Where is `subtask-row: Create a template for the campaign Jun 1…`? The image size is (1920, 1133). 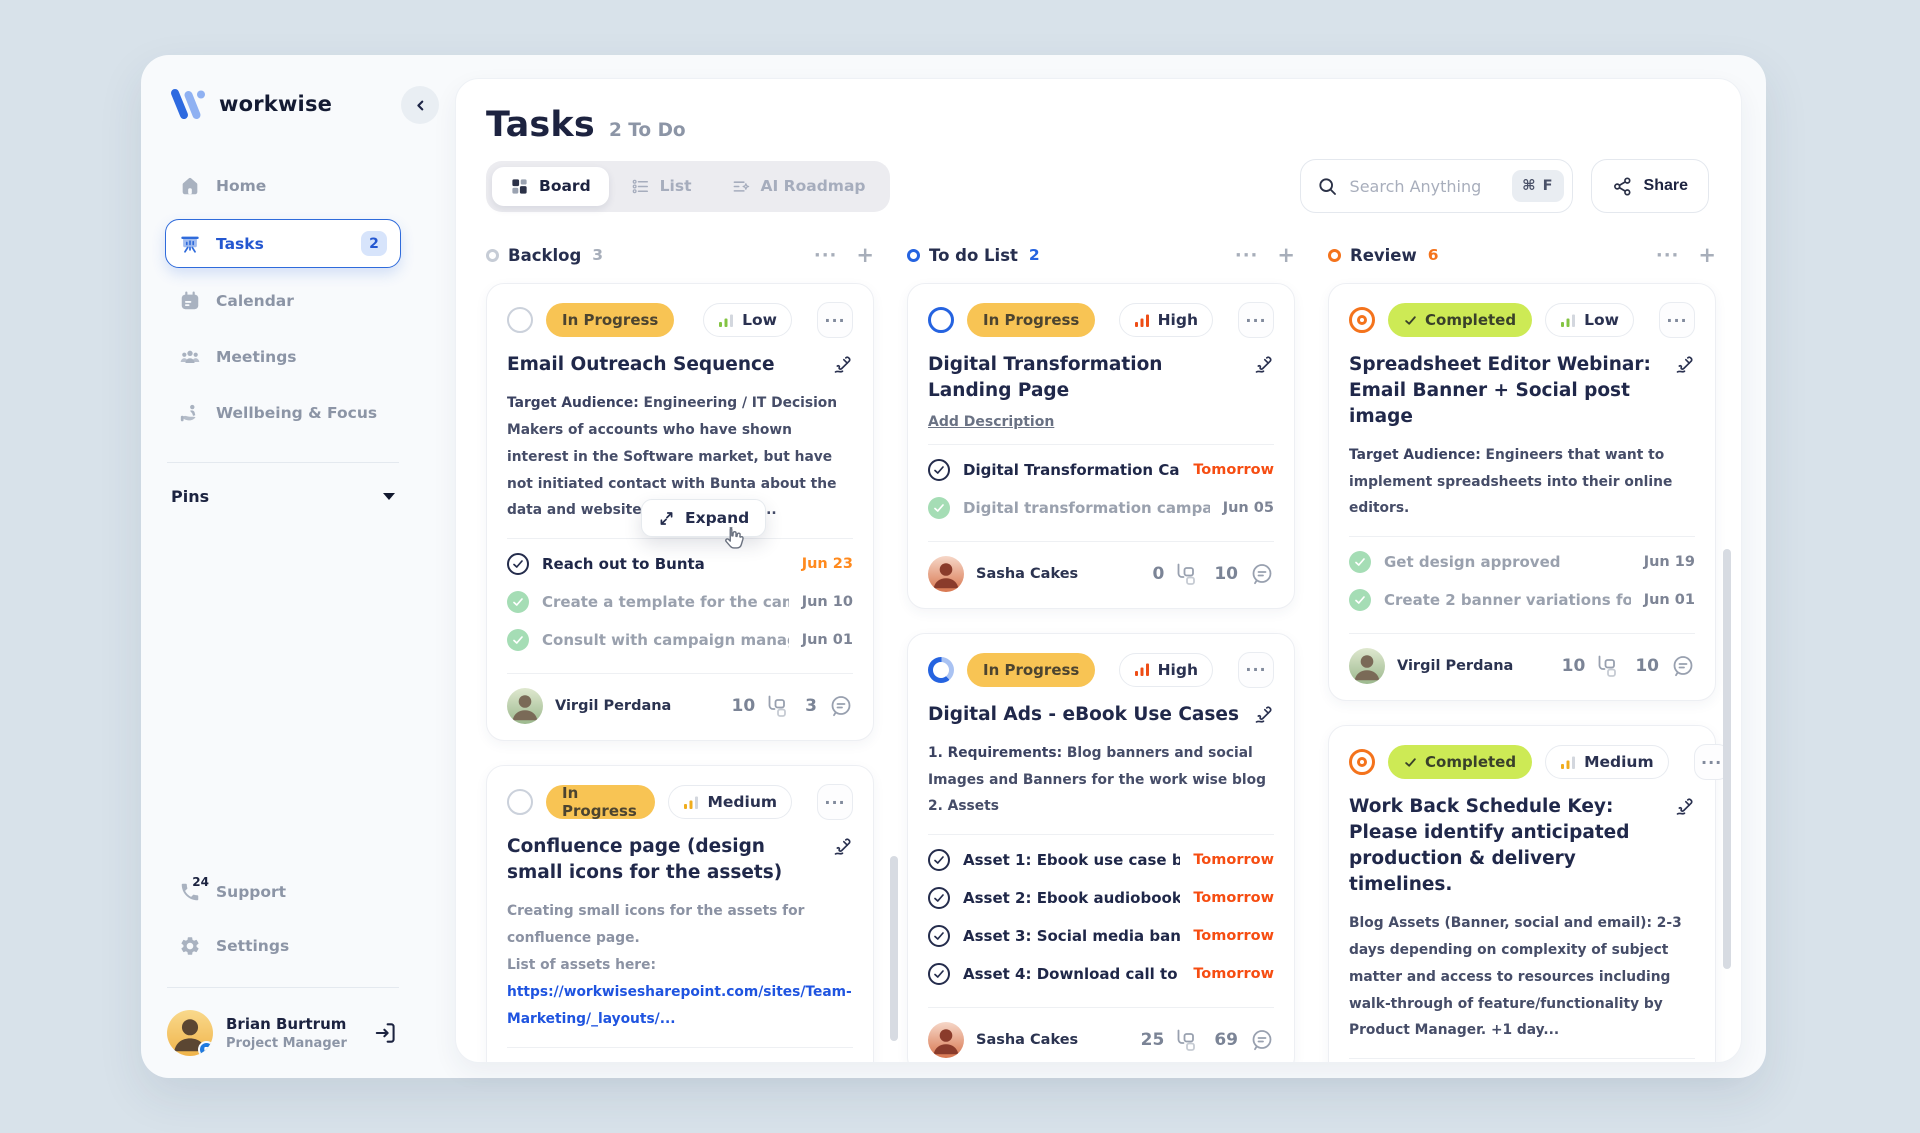 subtask-row: Create a template for the campaign Jun 1… is located at coordinates (680, 602).